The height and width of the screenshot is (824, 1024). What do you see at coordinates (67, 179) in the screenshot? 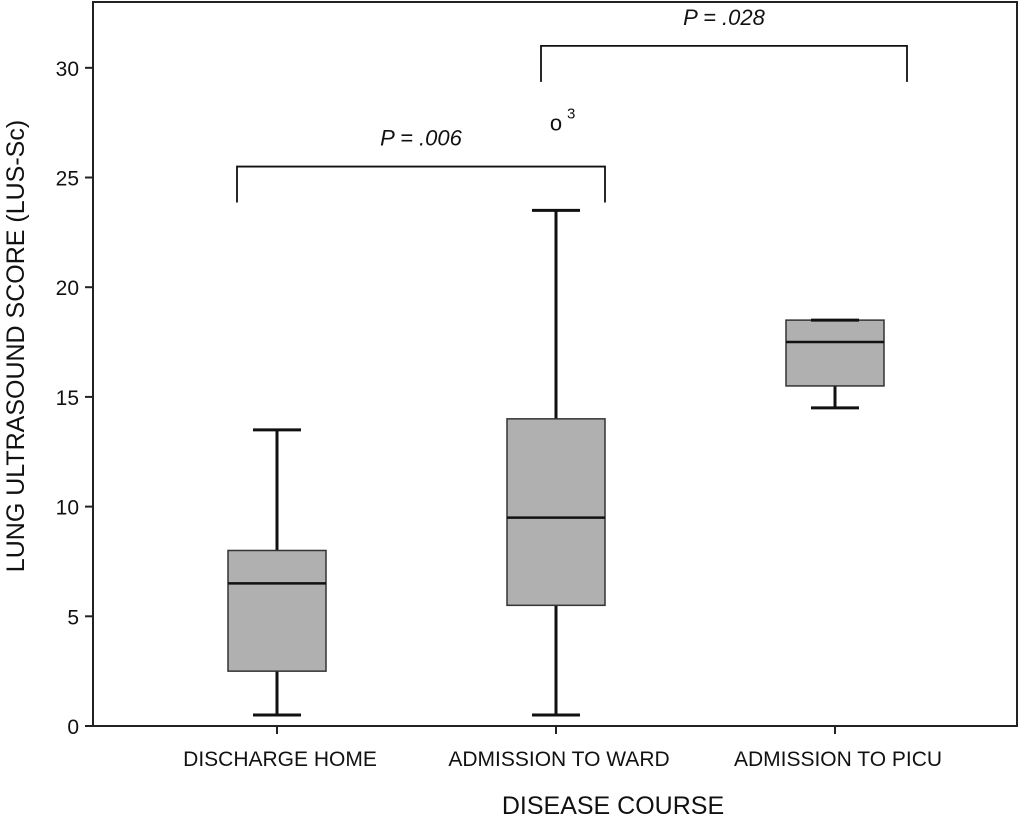
I see `y-tick-label: 25` at bounding box center [67, 179].